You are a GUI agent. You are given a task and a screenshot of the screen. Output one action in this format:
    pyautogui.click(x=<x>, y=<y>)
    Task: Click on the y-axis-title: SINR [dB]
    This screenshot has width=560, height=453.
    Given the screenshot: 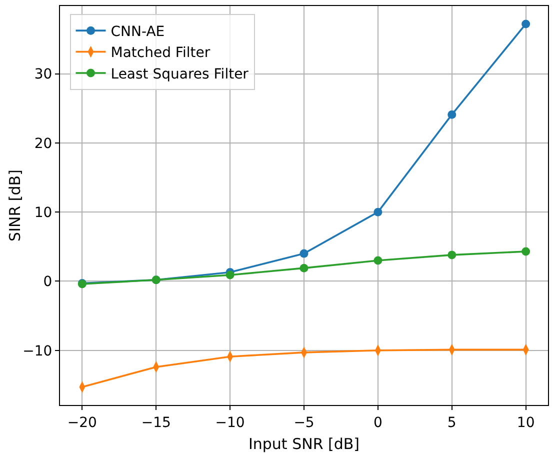 What is the action you would take?
    pyautogui.click(x=15, y=206)
    